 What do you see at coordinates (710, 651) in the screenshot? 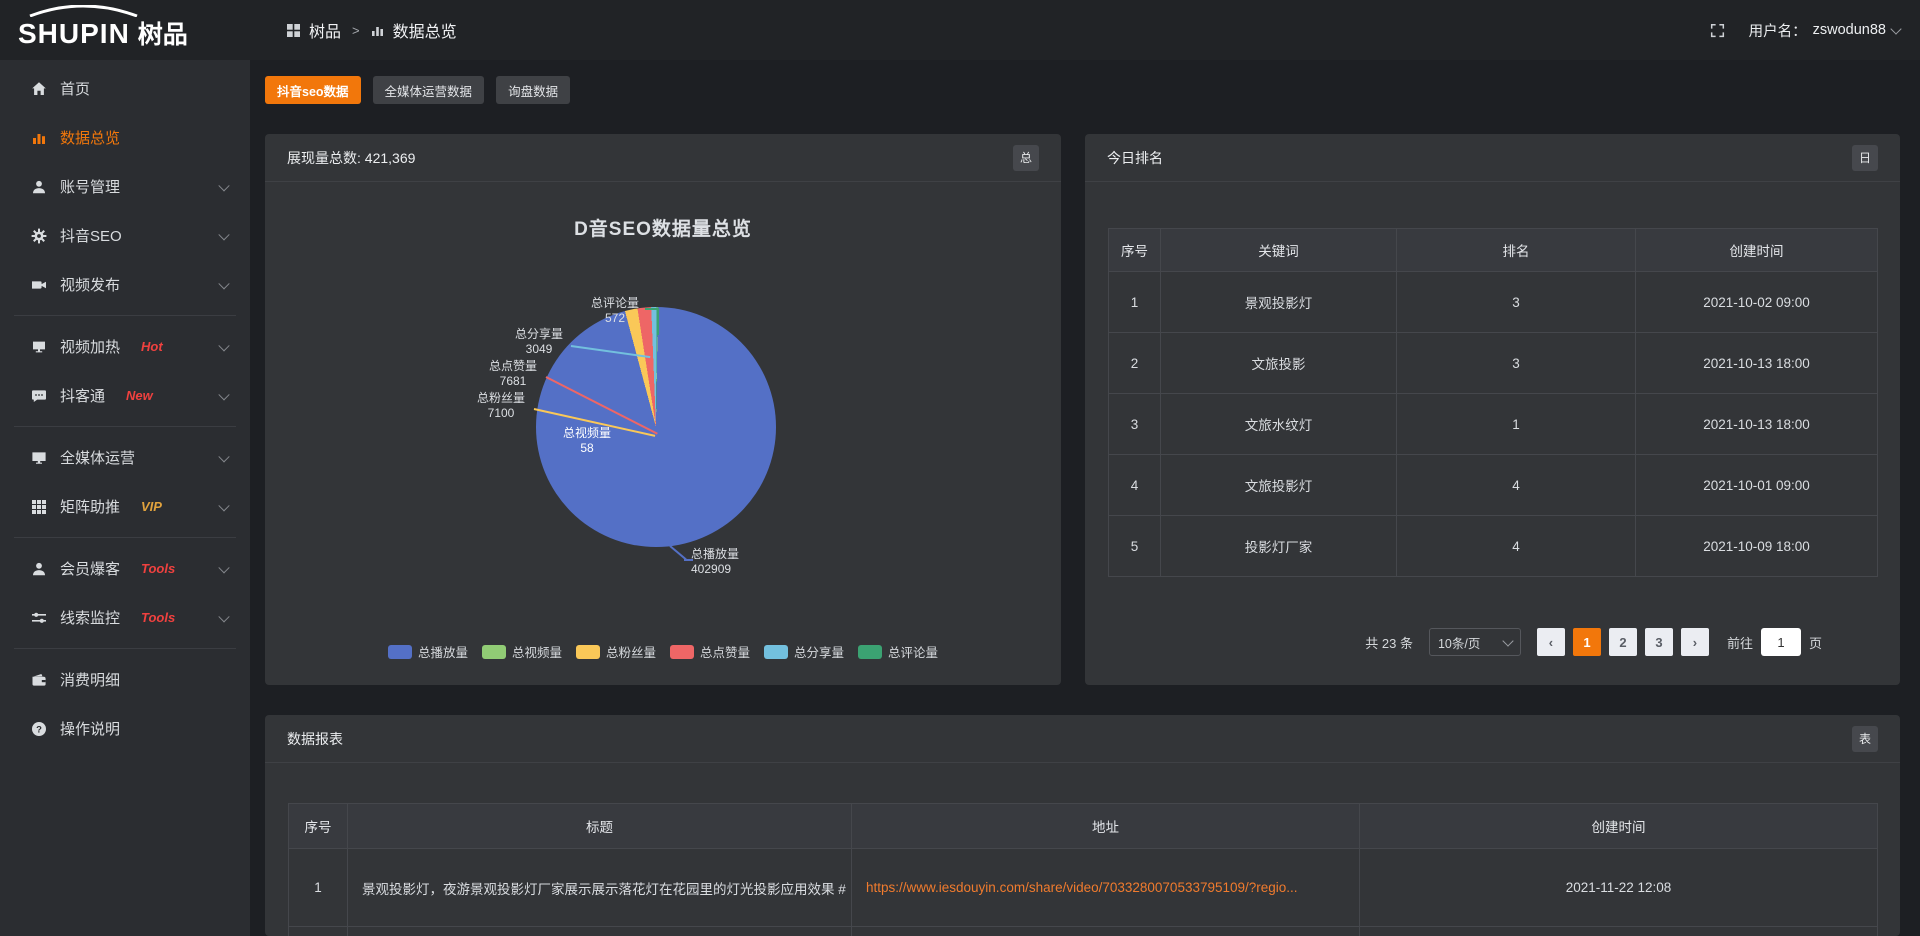
I see `legend-item-like: 总点赞量` at bounding box center [710, 651].